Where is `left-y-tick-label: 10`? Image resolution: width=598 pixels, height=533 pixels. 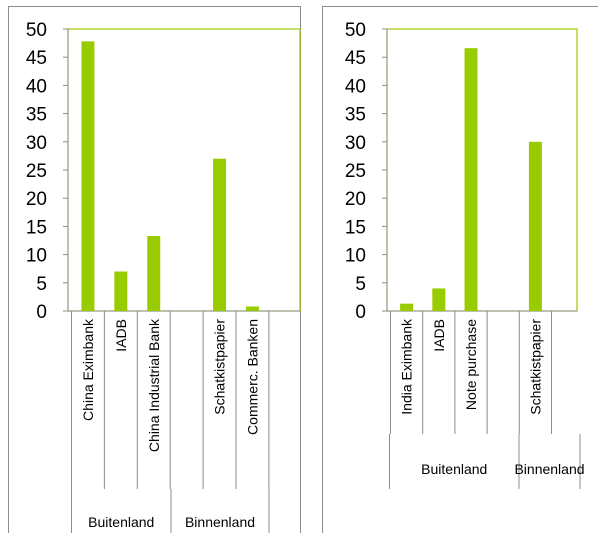
left-y-tick-label: 10 is located at coordinates (36, 256).